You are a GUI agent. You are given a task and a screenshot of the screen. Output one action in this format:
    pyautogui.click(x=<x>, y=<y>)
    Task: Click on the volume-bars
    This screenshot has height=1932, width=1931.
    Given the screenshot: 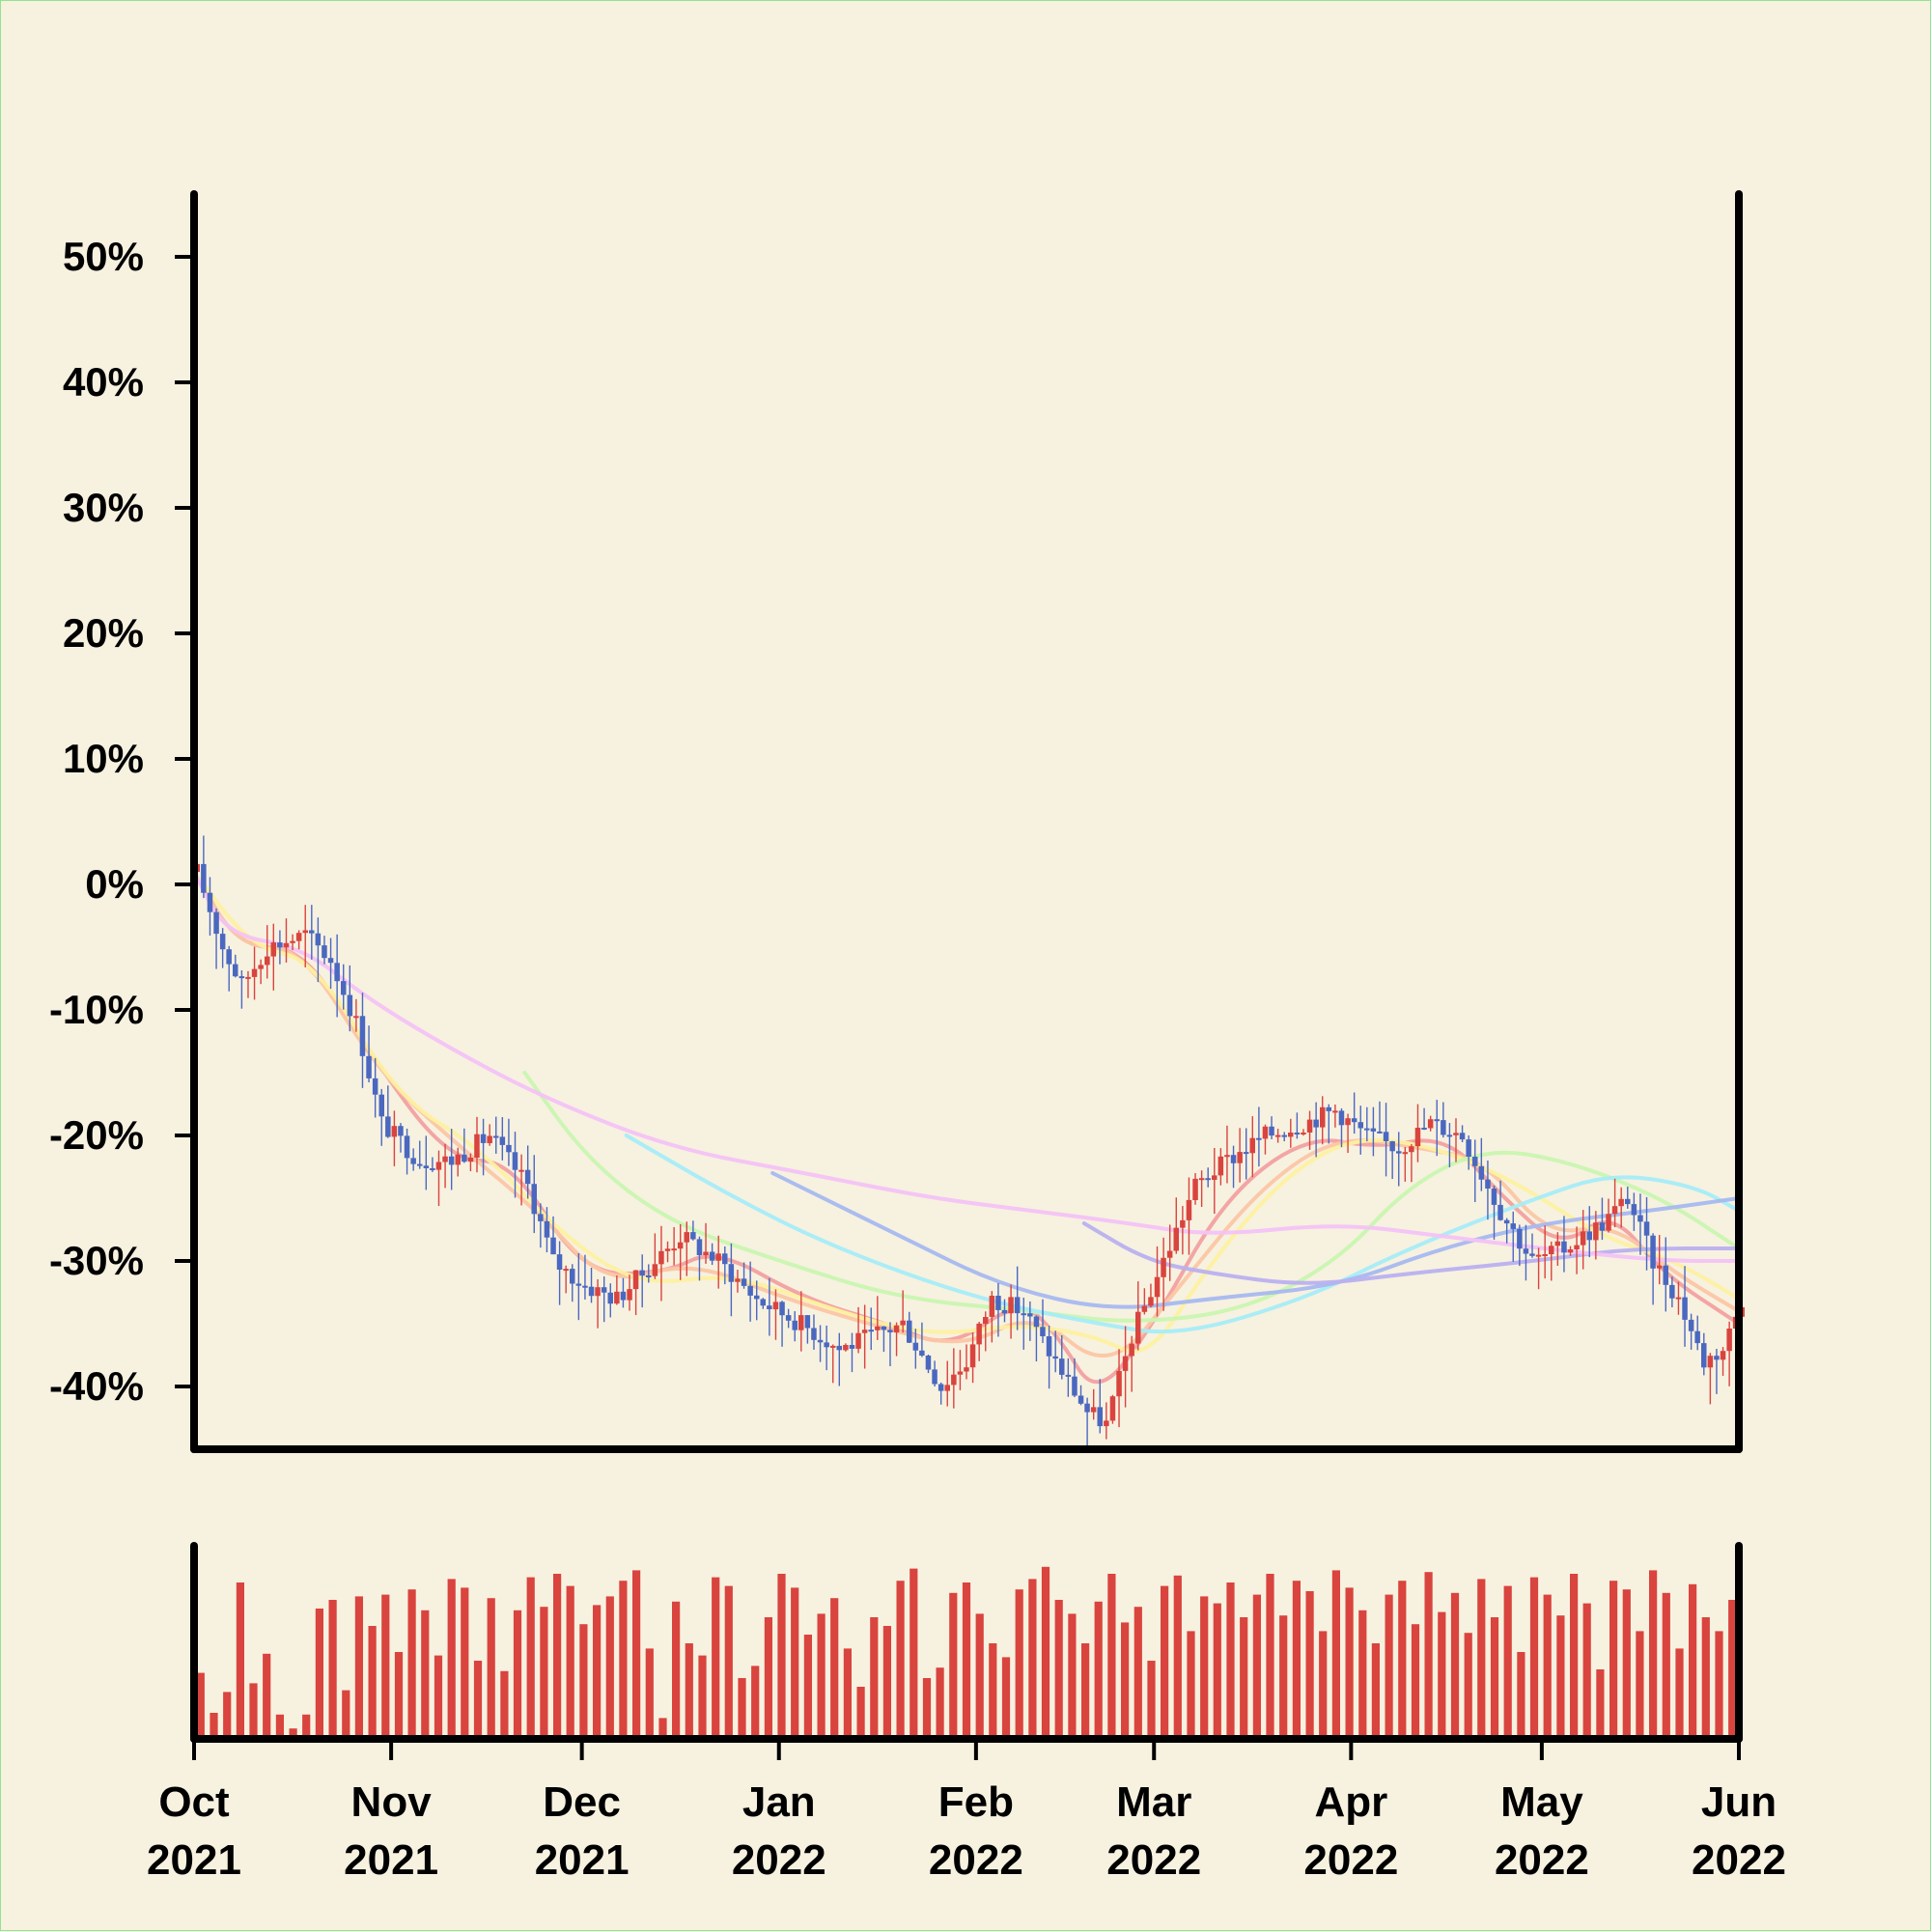 What is the action you would take?
    pyautogui.click(x=966, y=1653)
    